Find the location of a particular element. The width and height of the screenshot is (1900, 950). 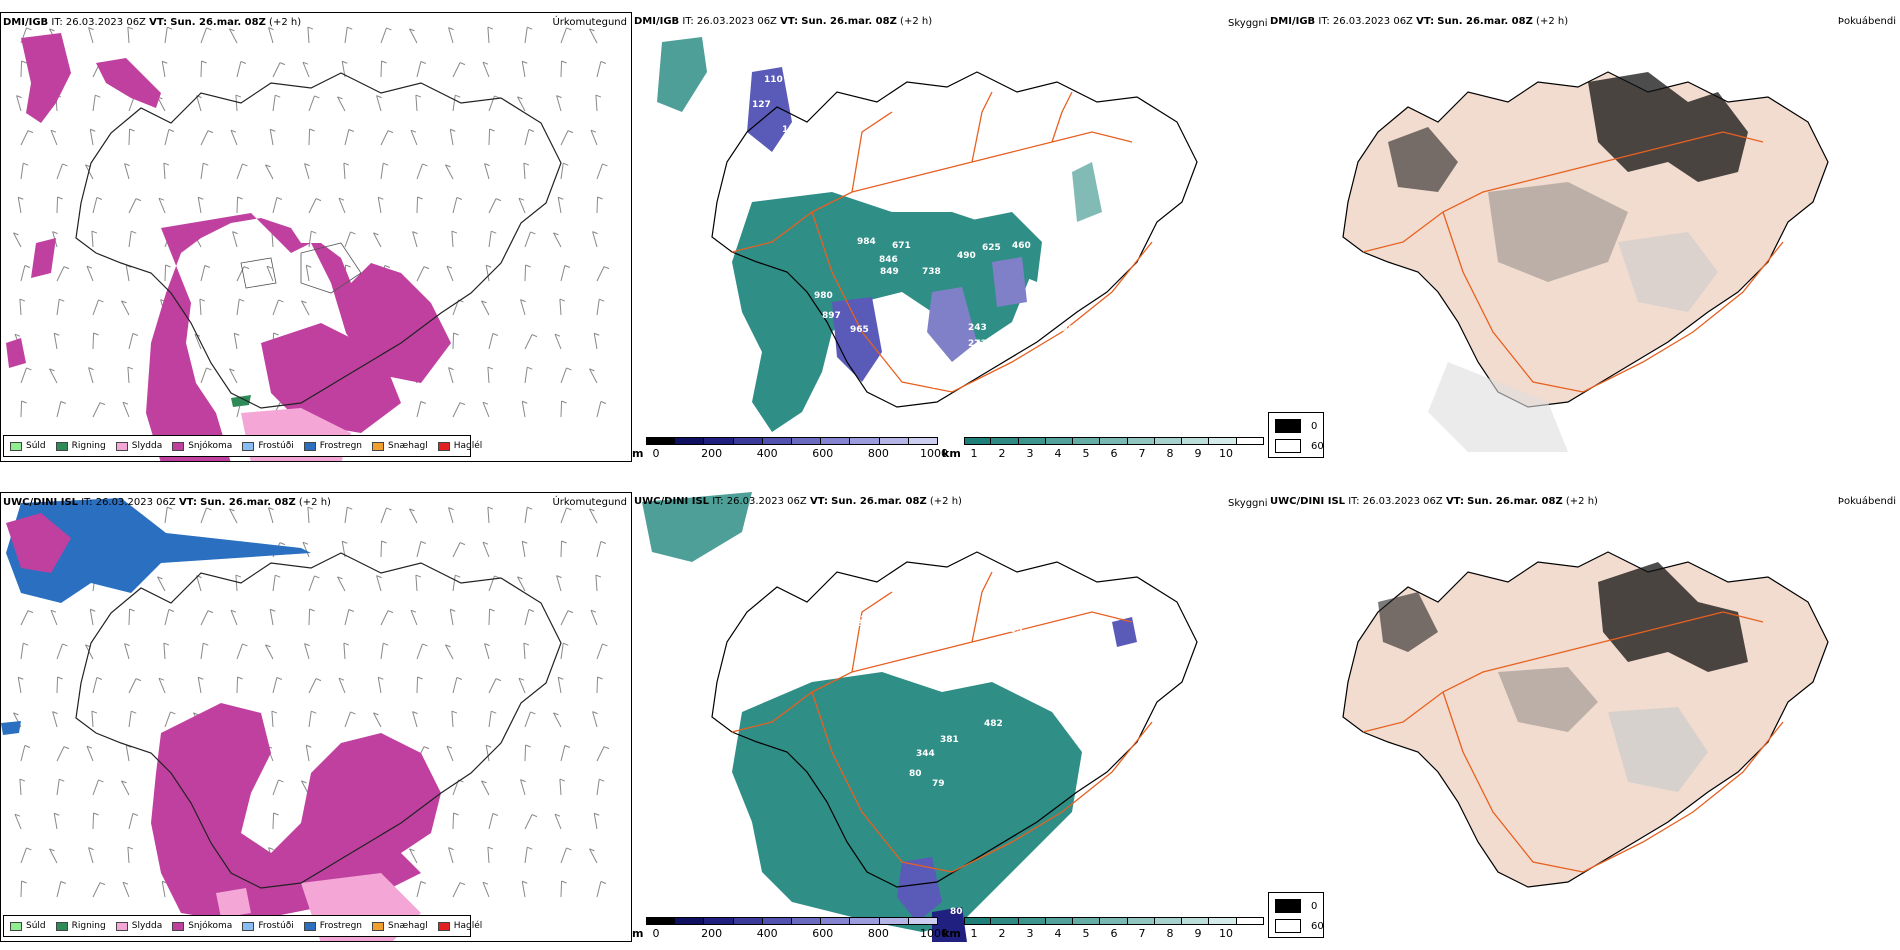

fog-legend-label: 0 is located at coordinates (1314, 426).